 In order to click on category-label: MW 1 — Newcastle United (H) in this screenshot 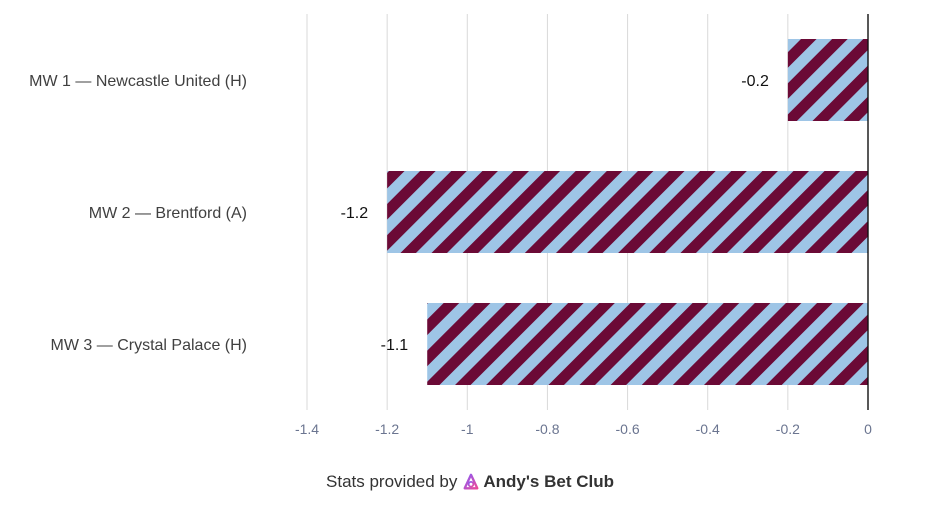, I will do `click(138, 81)`.